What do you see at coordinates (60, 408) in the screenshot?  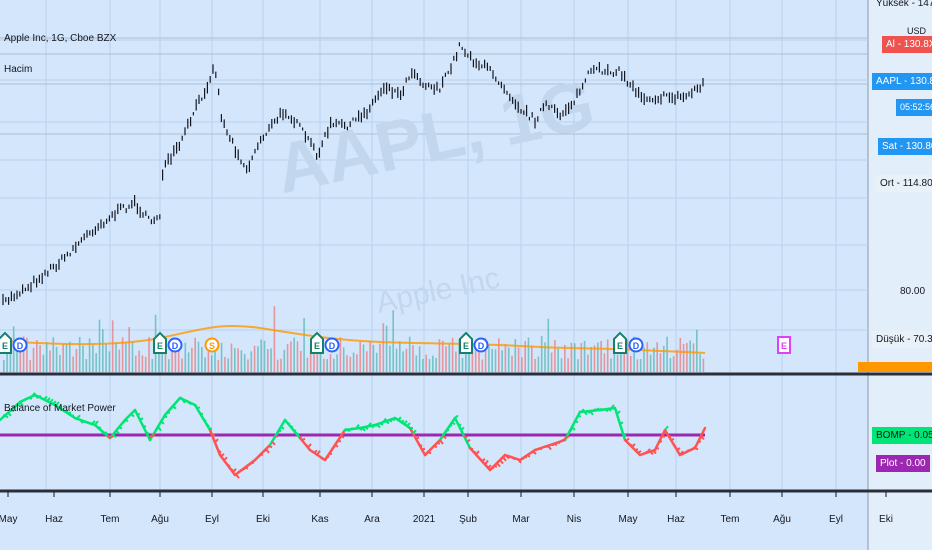 I see `indicator-title: Balance of Market Power` at bounding box center [60, 408].